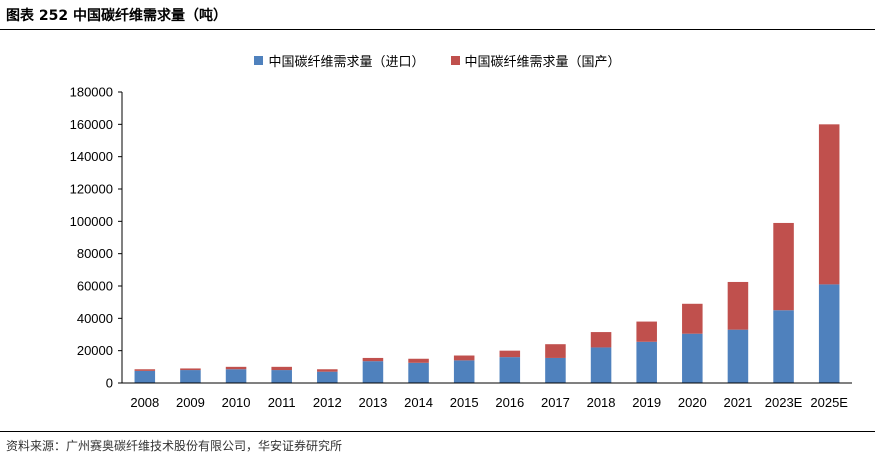  What do you see at coordinates (190, 376) in the screenshot?
I see `bar-import-2009` at bounding box center [190, 376].